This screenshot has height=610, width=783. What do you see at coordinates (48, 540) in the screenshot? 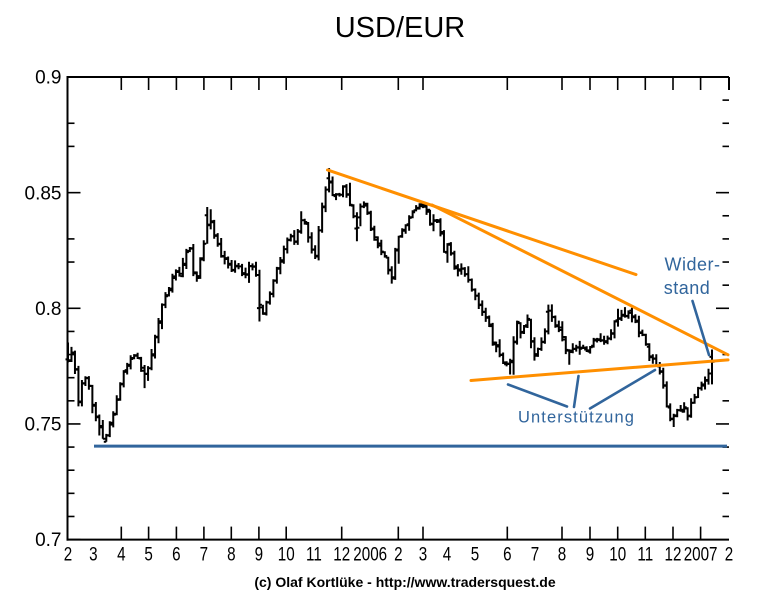
I see `y-tick-label: 0.7` at bounding box center [48, 540].